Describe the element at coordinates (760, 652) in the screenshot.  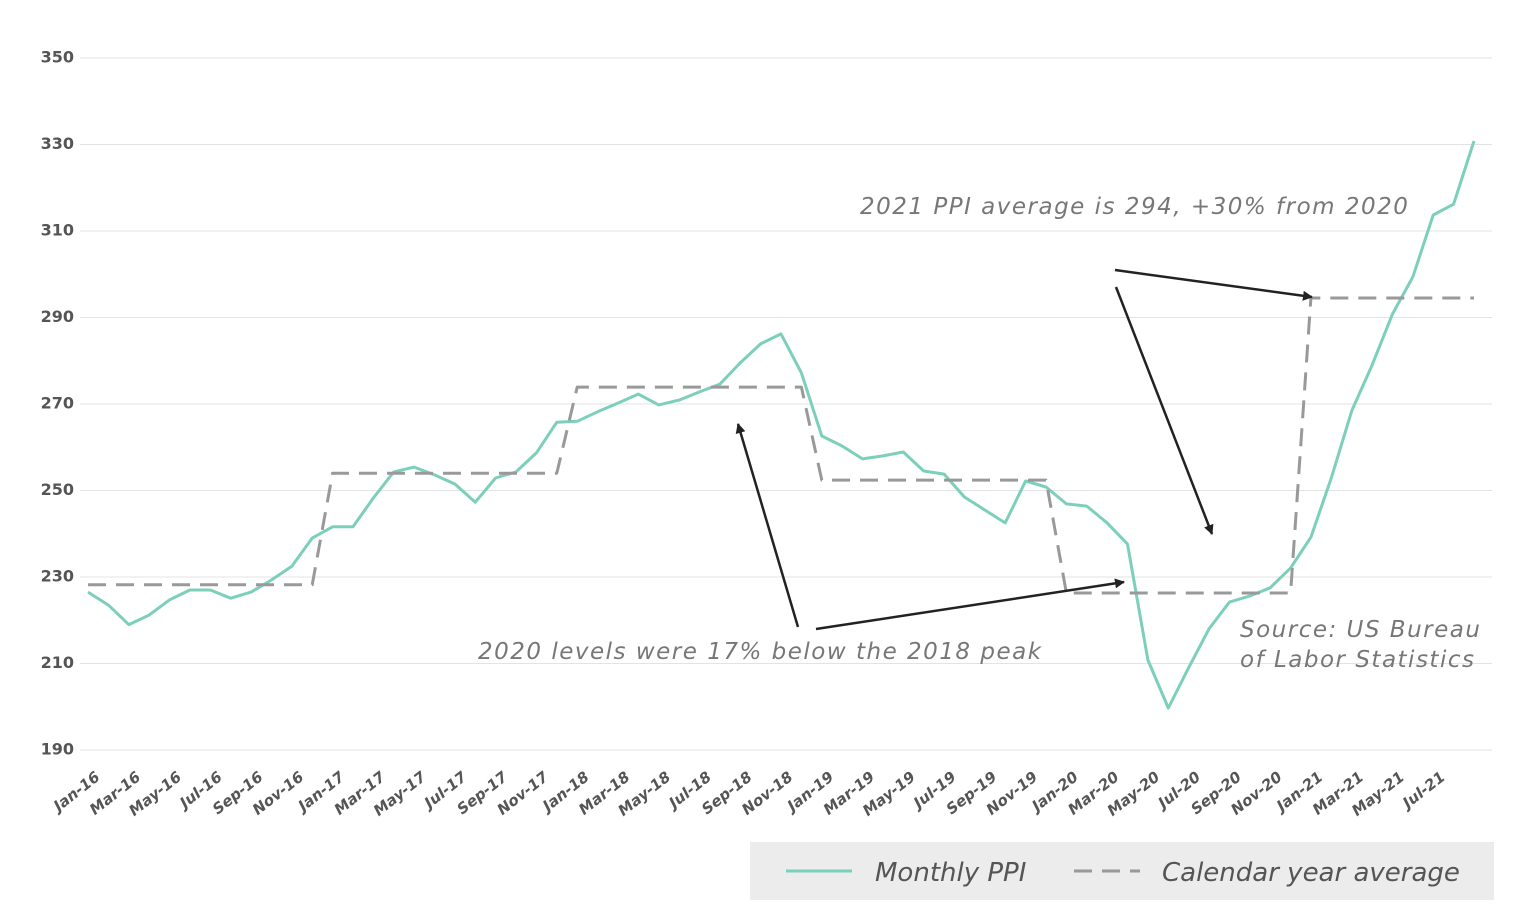
I see `annotation: 2020 levels were 17% below the 2018 peak` at that location.